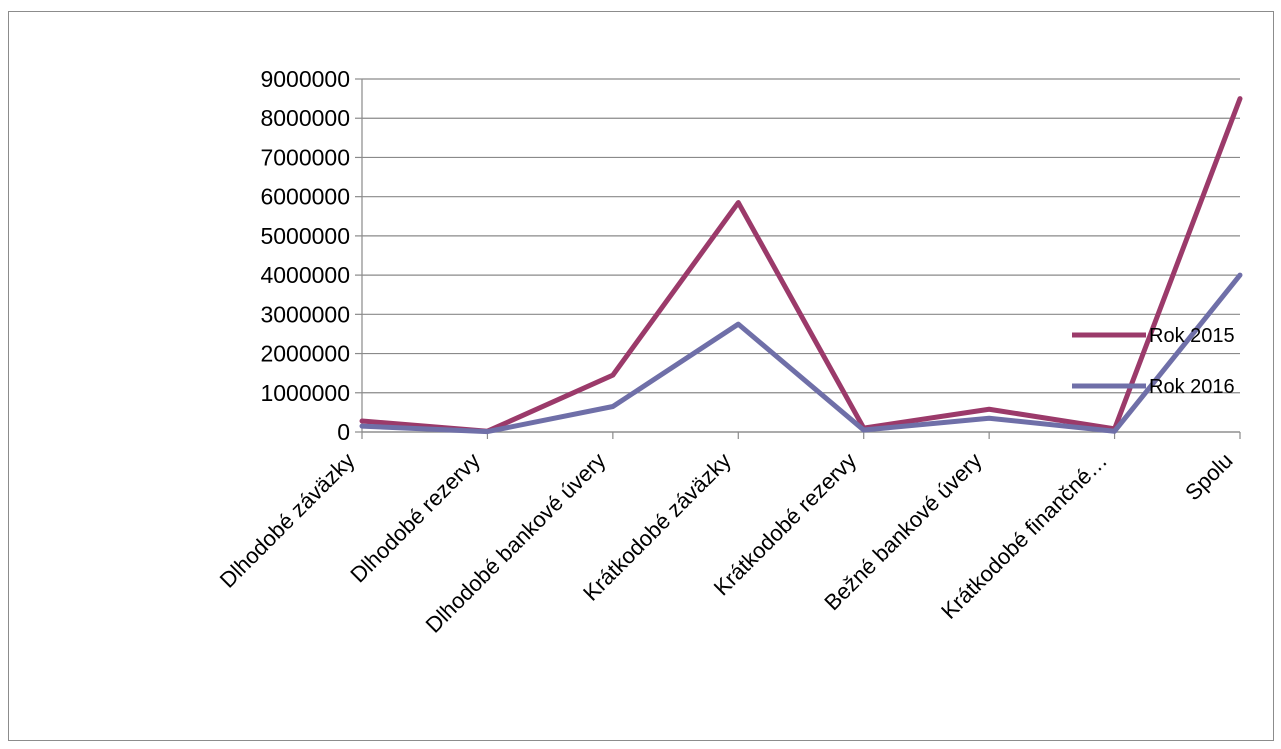 The height and width of the screenshot is (749, 1281). Describe the element at coordinates (305, 118) in the screenshot. I see `y-tick-label: 8000000` at that location.